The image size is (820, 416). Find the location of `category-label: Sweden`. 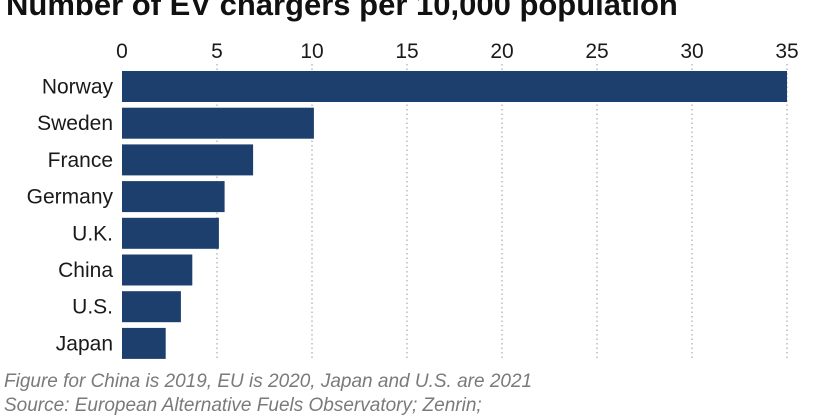

category-label: Sweden is located at coordinates (75, 123).